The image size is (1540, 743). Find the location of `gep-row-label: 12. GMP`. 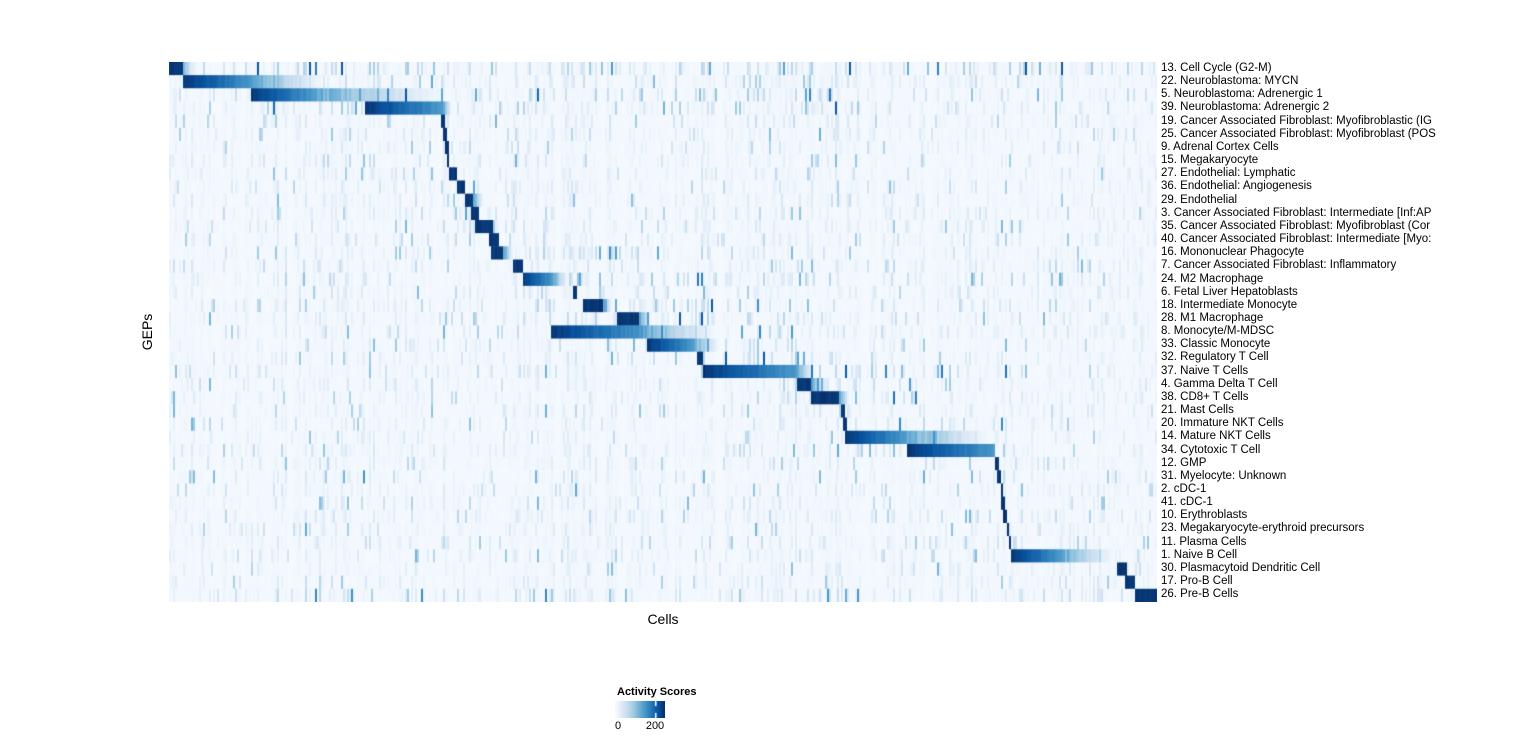

gep-row-label: 12. GMP is located at coordinates (1184, 462).